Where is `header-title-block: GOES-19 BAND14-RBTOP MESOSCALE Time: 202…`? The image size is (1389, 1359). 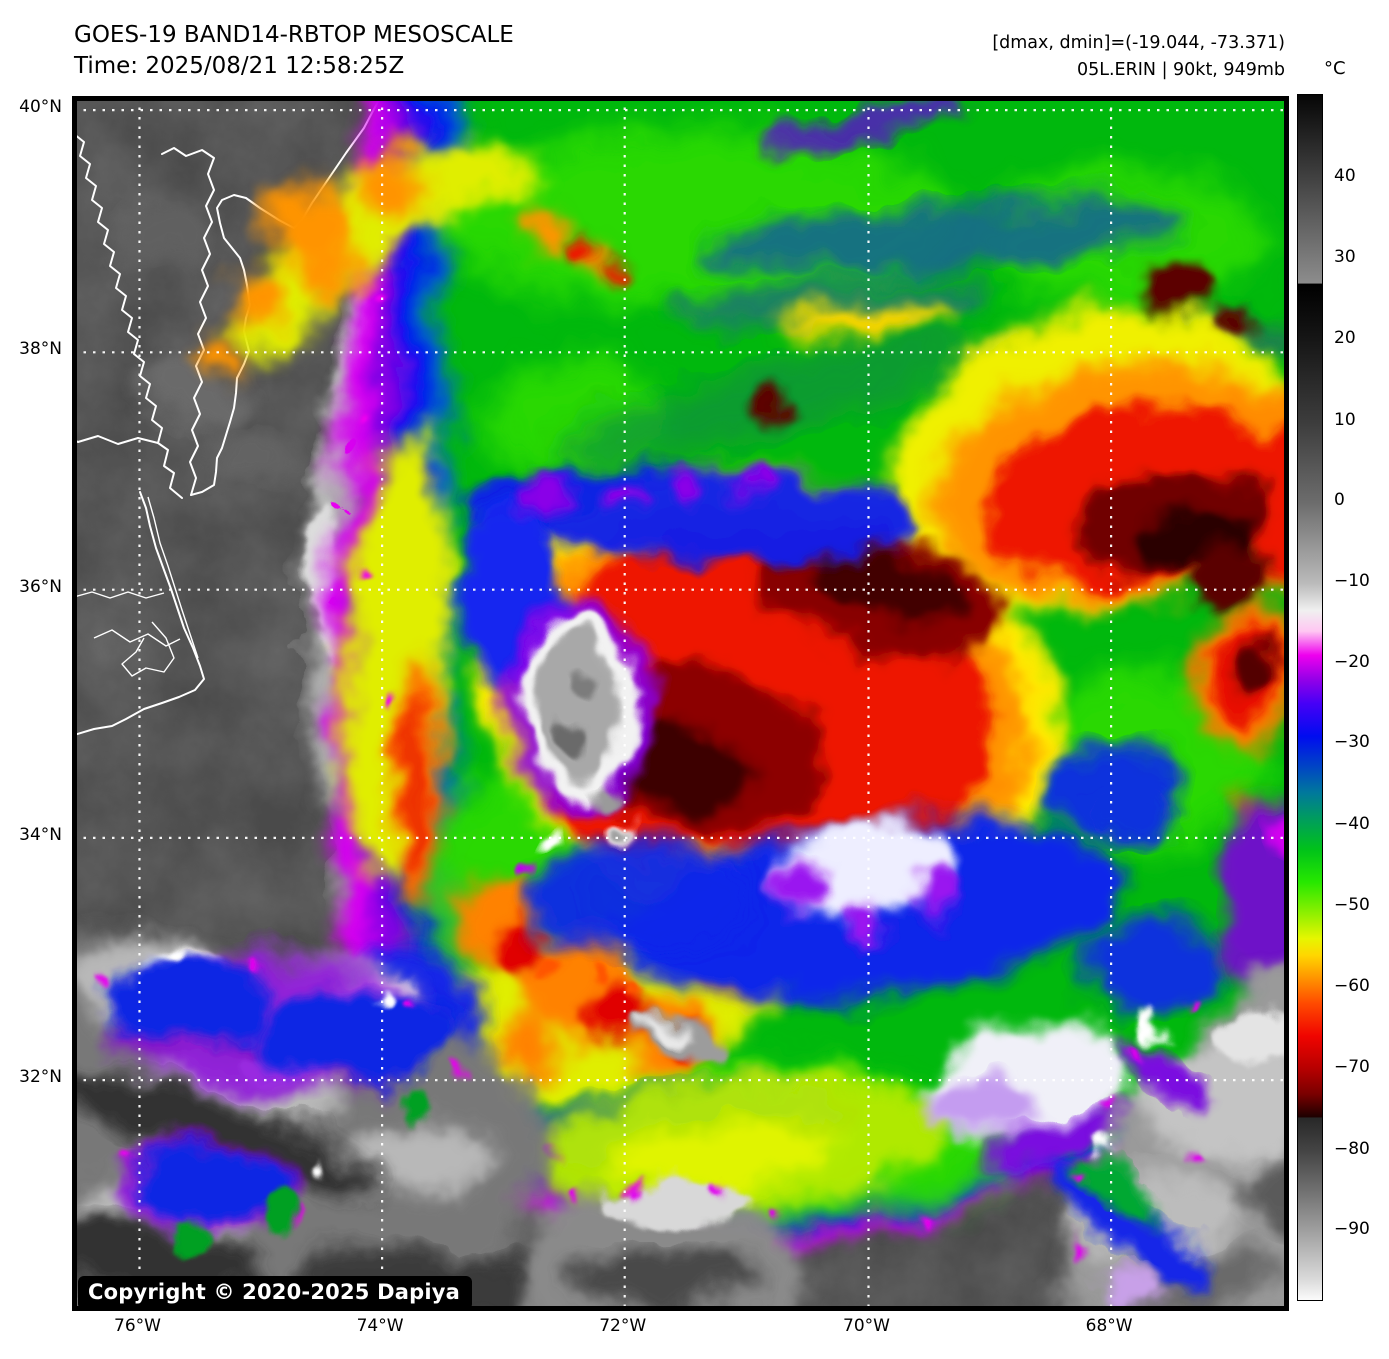
header-title-block: GOES-19 BAND14-RBTOP MESOSCALE Time: 202… is located at coordinates (294, 51).